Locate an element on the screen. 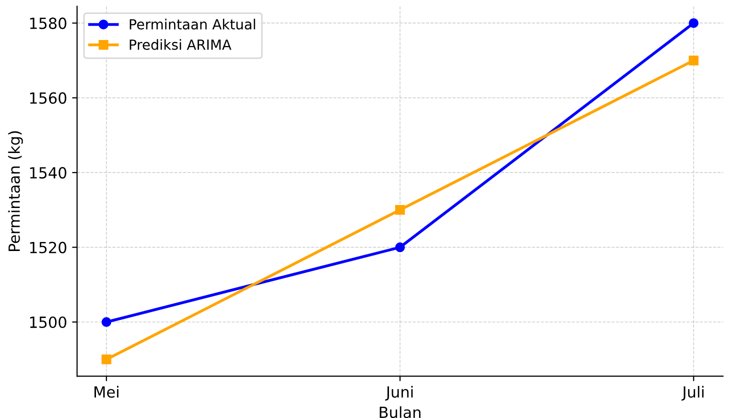 The image size is (734, 418). y-tick-label: 1560 is located at coordinates (48, 98).